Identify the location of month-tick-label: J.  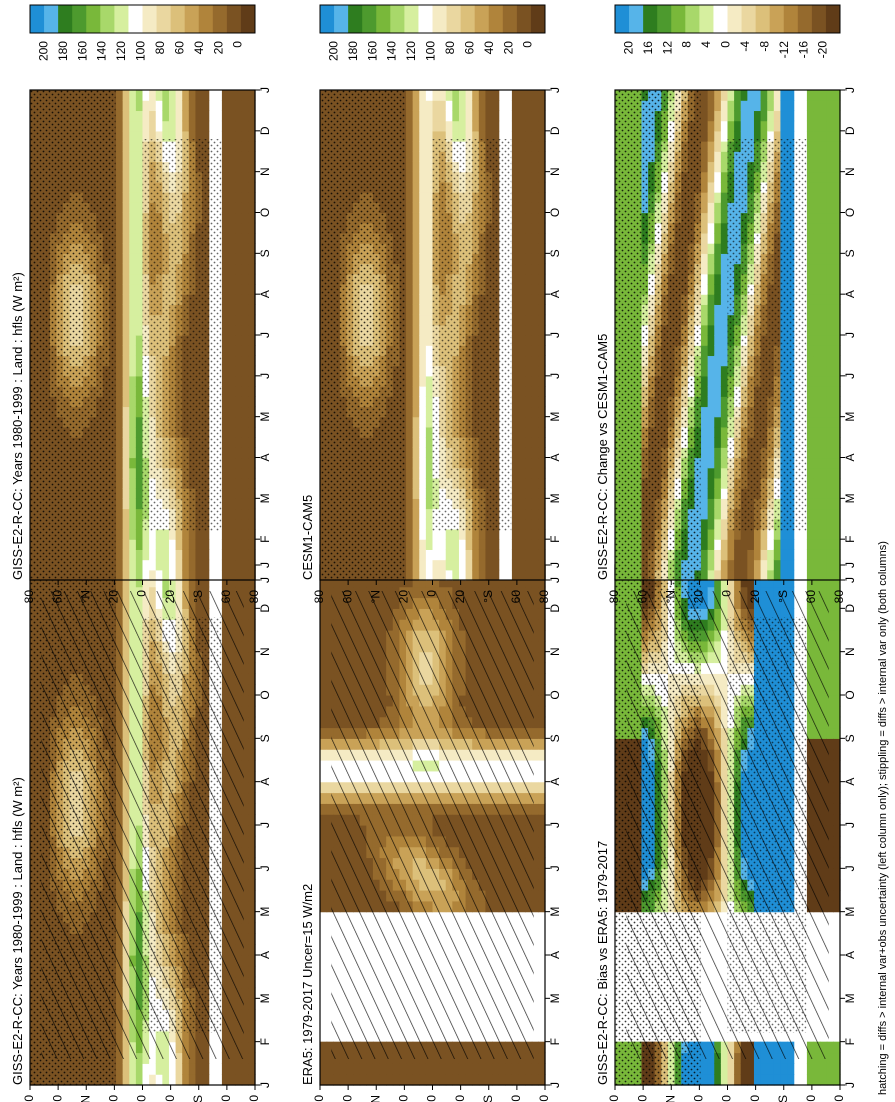
(265, 868).